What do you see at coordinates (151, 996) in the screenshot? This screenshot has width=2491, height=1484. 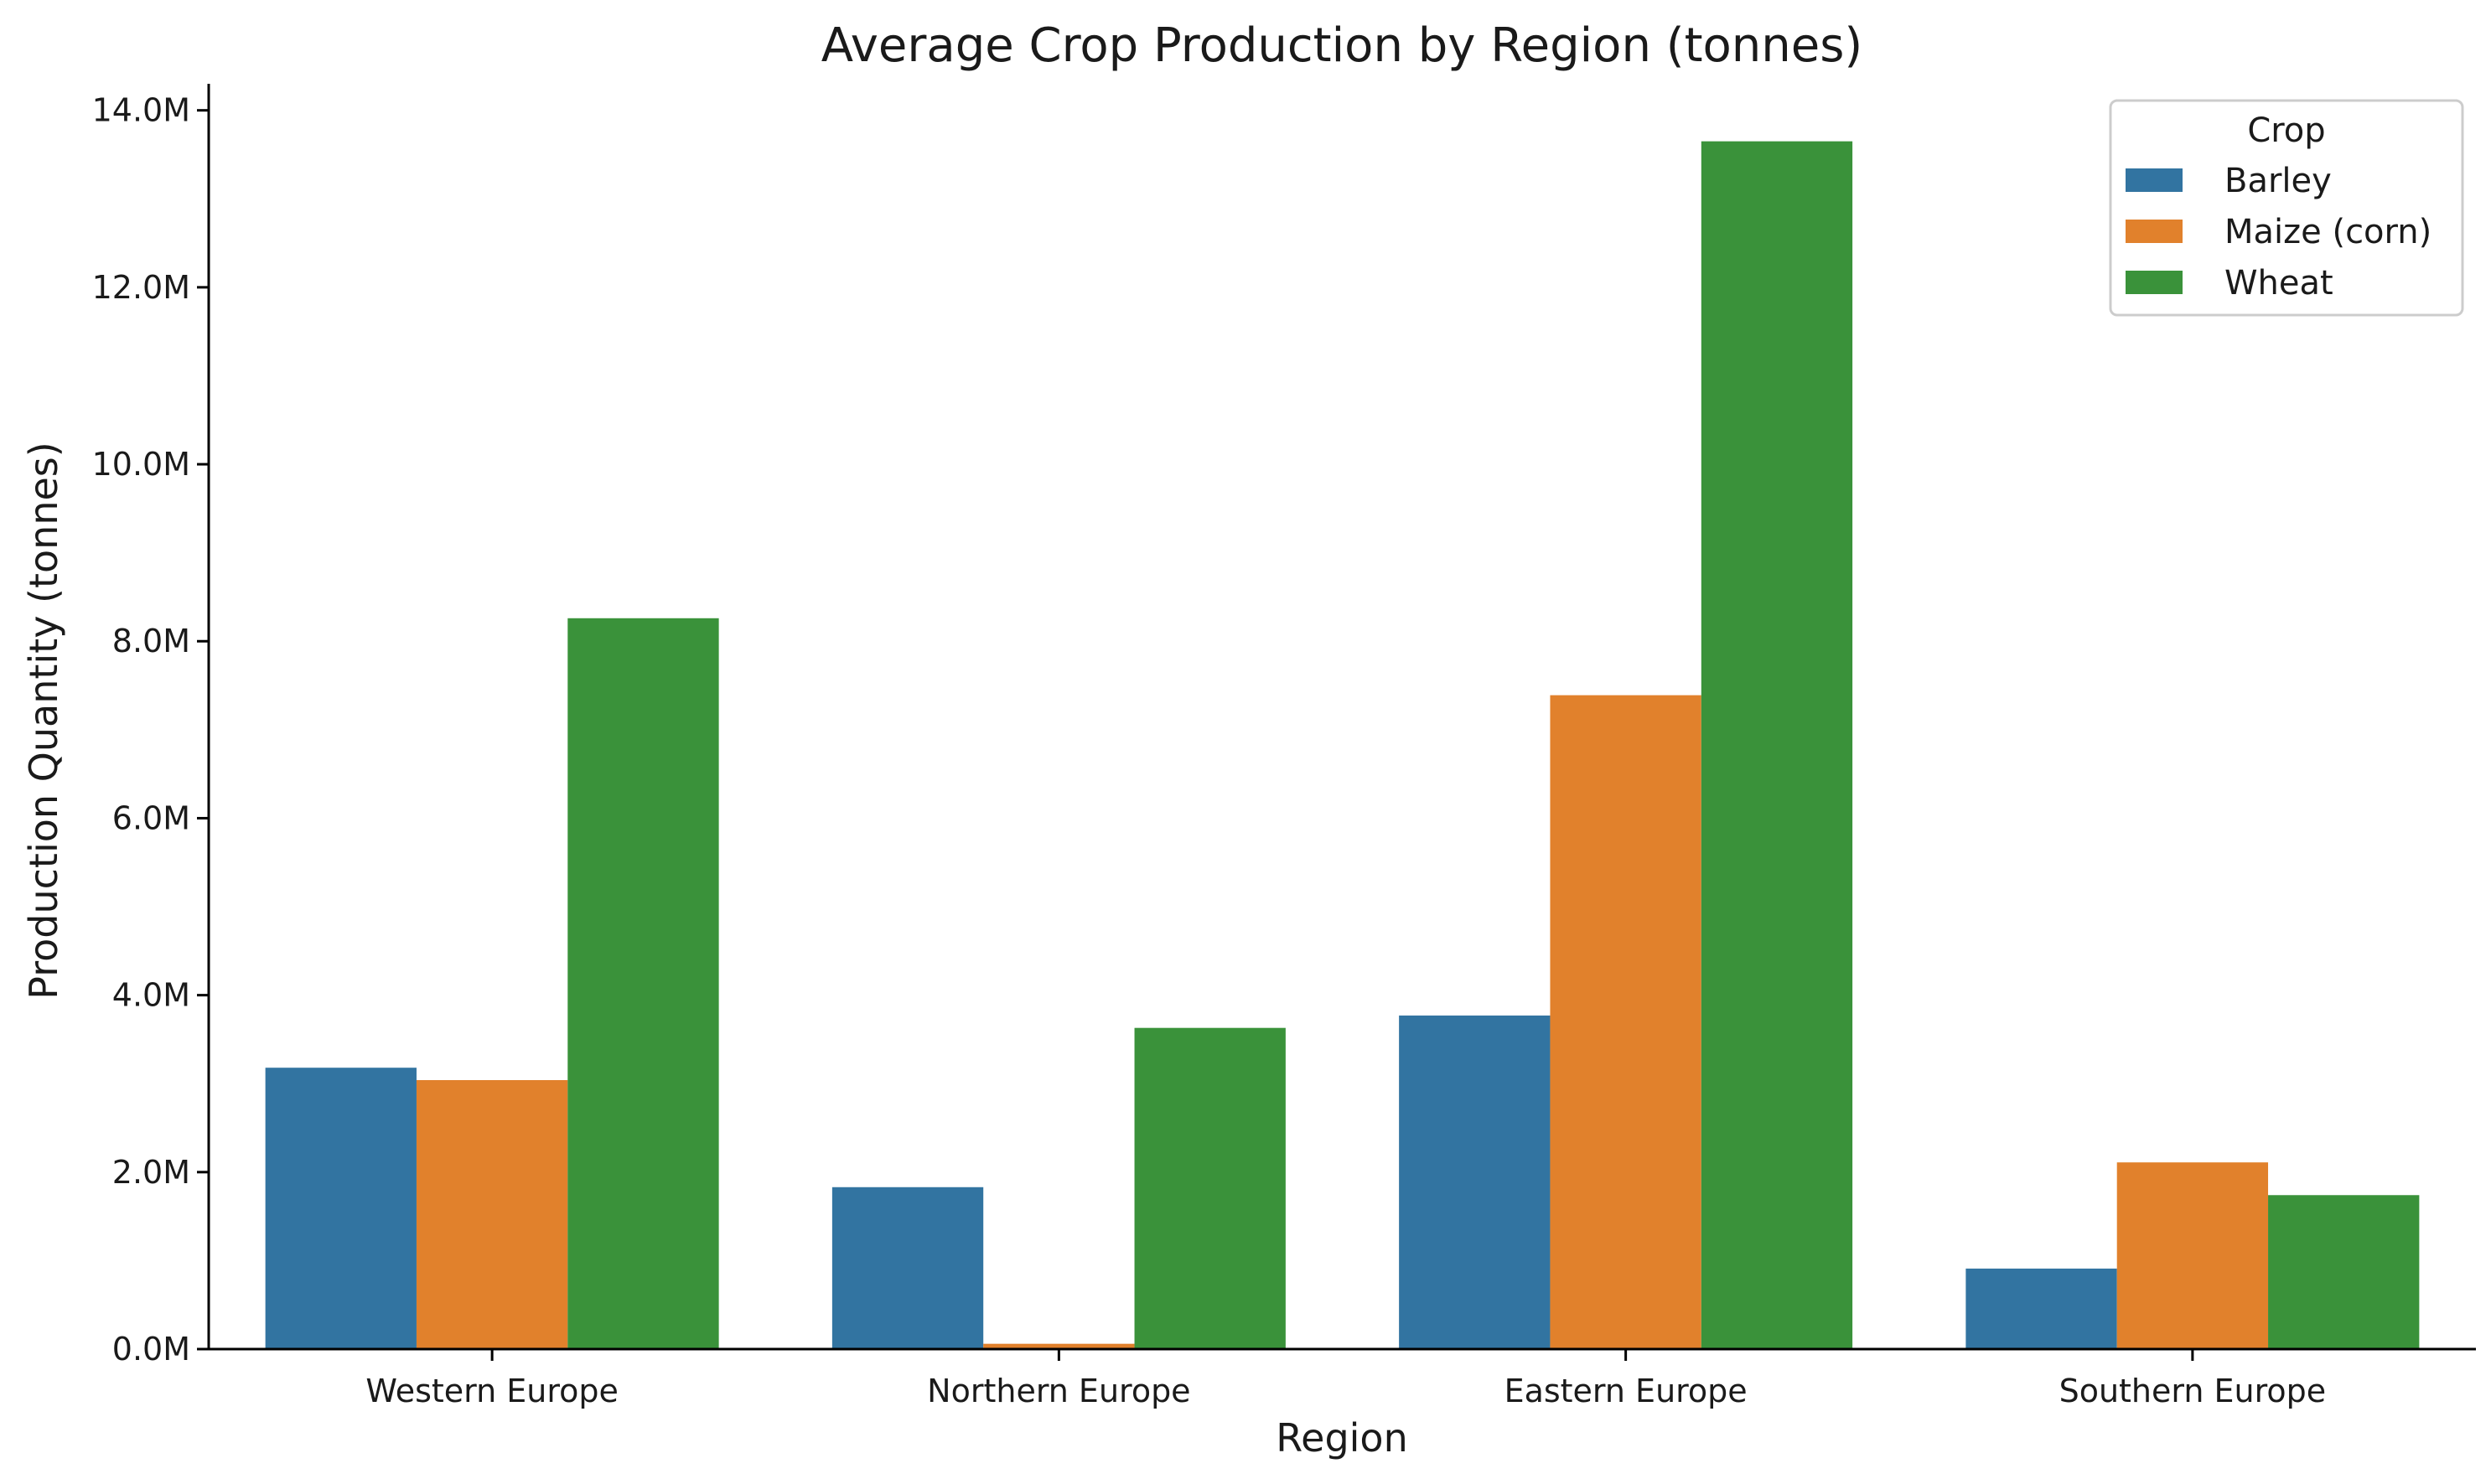 I see `y-tick-label: 4.0M` at bounding box center [151, 996].